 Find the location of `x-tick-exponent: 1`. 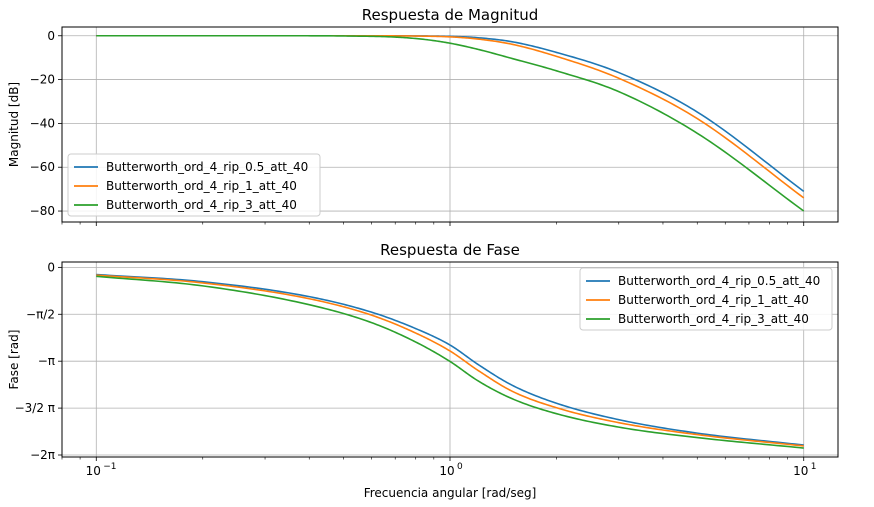

x-tick-exponent: 1 is located at coordinates (814, 467).